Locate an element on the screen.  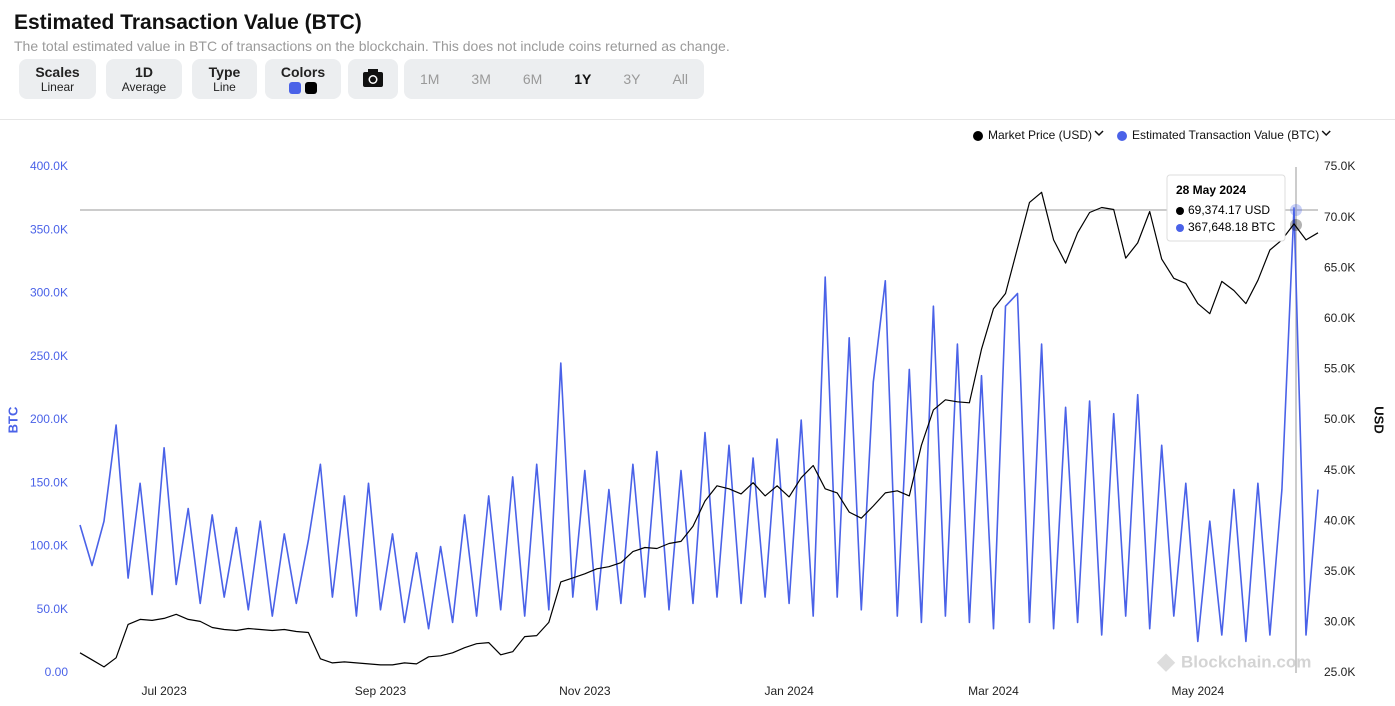
y-tick-label: 250.0K is located at coordinates (49, 356).